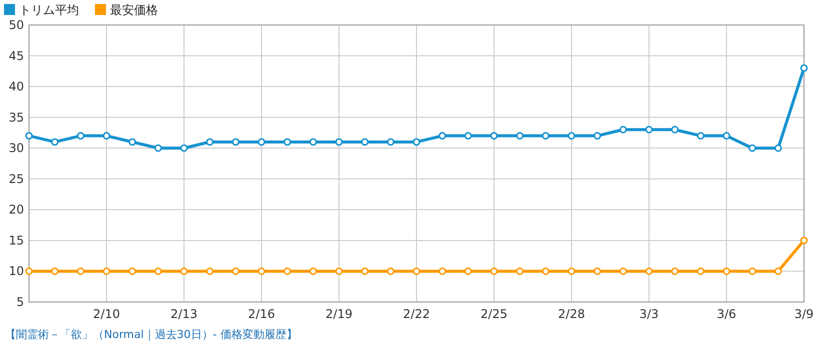 The height and width of the screenshot is (351, 816). I want to click on text: 【闇霊術－「欲」（Normal｜過去30日）- 価格変動履歴】, so click(151, 334).